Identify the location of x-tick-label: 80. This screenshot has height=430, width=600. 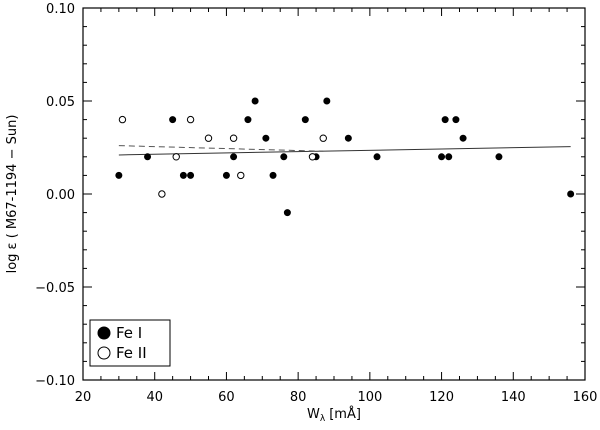
(298, 397).